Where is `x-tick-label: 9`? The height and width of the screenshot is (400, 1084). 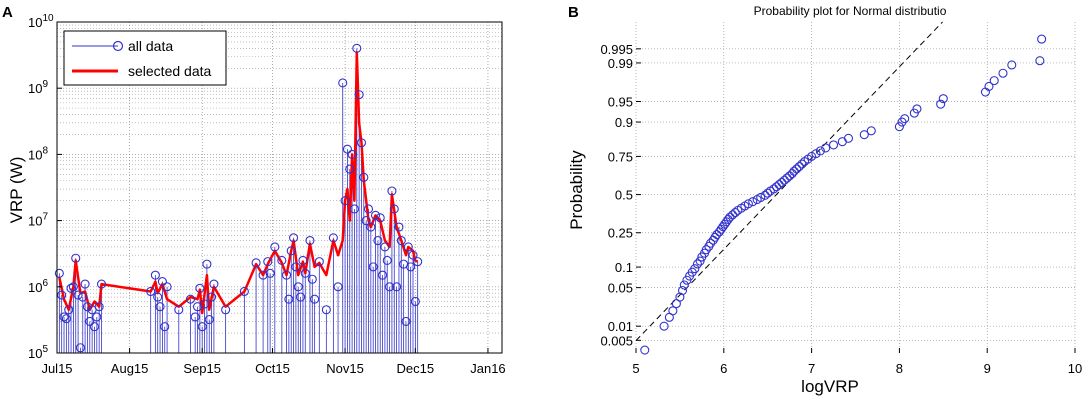
x-tick-label: 9 is located at coordinates (987, 368).